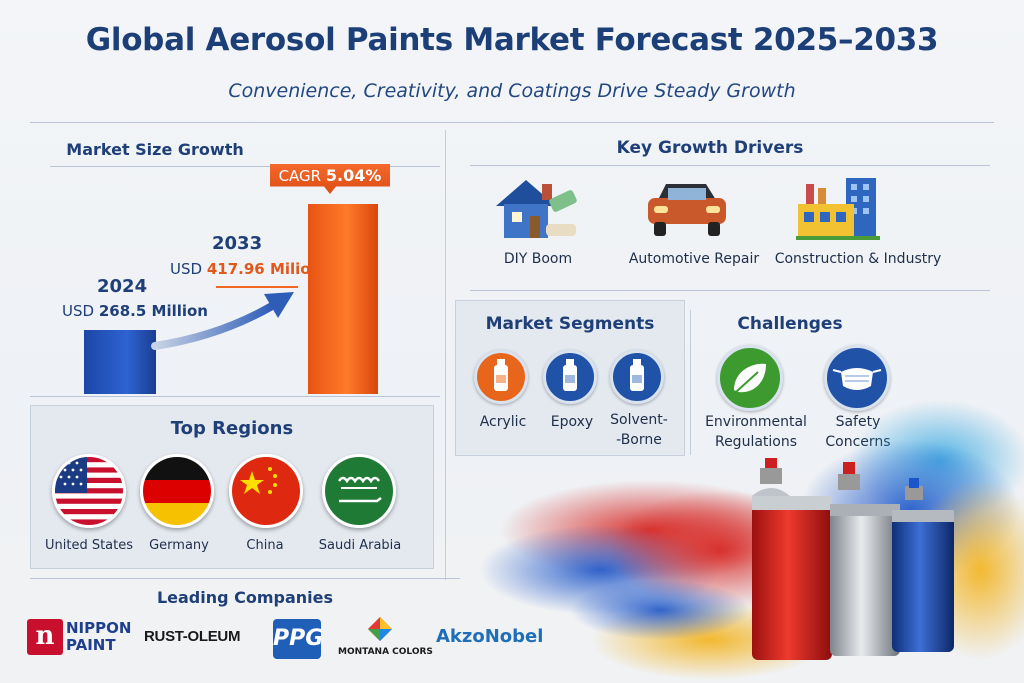  What do you see at coordinates (503, 422) in the screenshot?
I see `segment-label-acrylic: Acrylic` at bounding box center [503, 422].